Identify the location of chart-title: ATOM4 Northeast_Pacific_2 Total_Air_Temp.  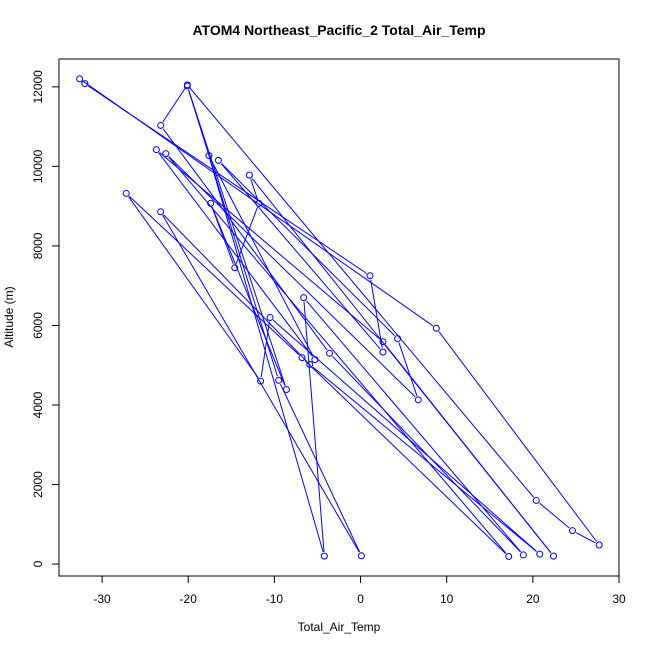
(338, 30).